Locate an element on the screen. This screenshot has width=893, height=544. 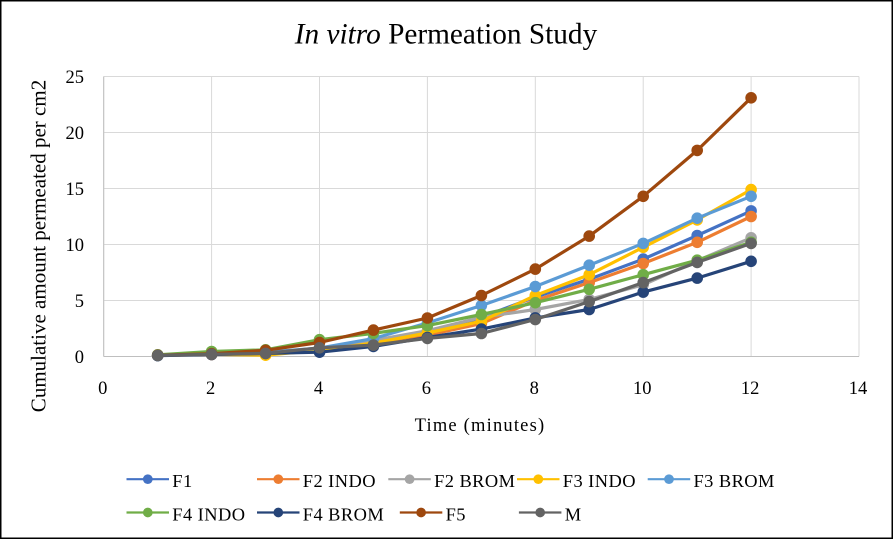
svg-text: 6 is located at coordinates (426, 389).